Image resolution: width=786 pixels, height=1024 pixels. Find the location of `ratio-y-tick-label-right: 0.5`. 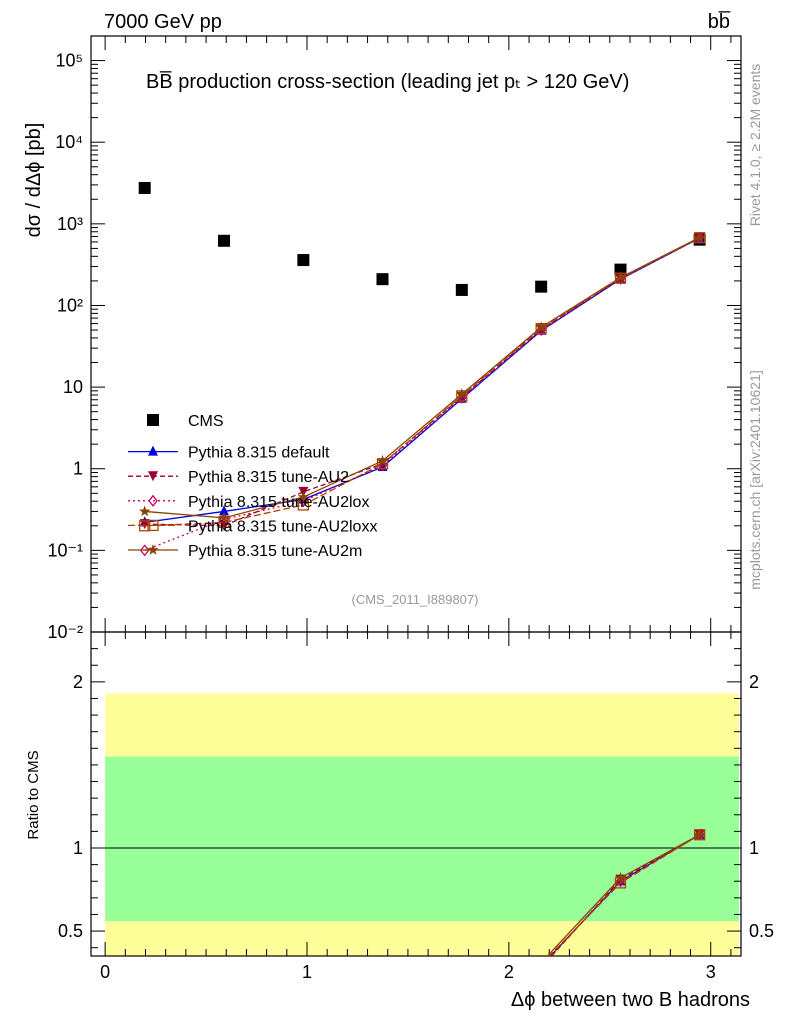

ratio-y-tick-label-right: 0.5 is located at coordinates (761, 931).